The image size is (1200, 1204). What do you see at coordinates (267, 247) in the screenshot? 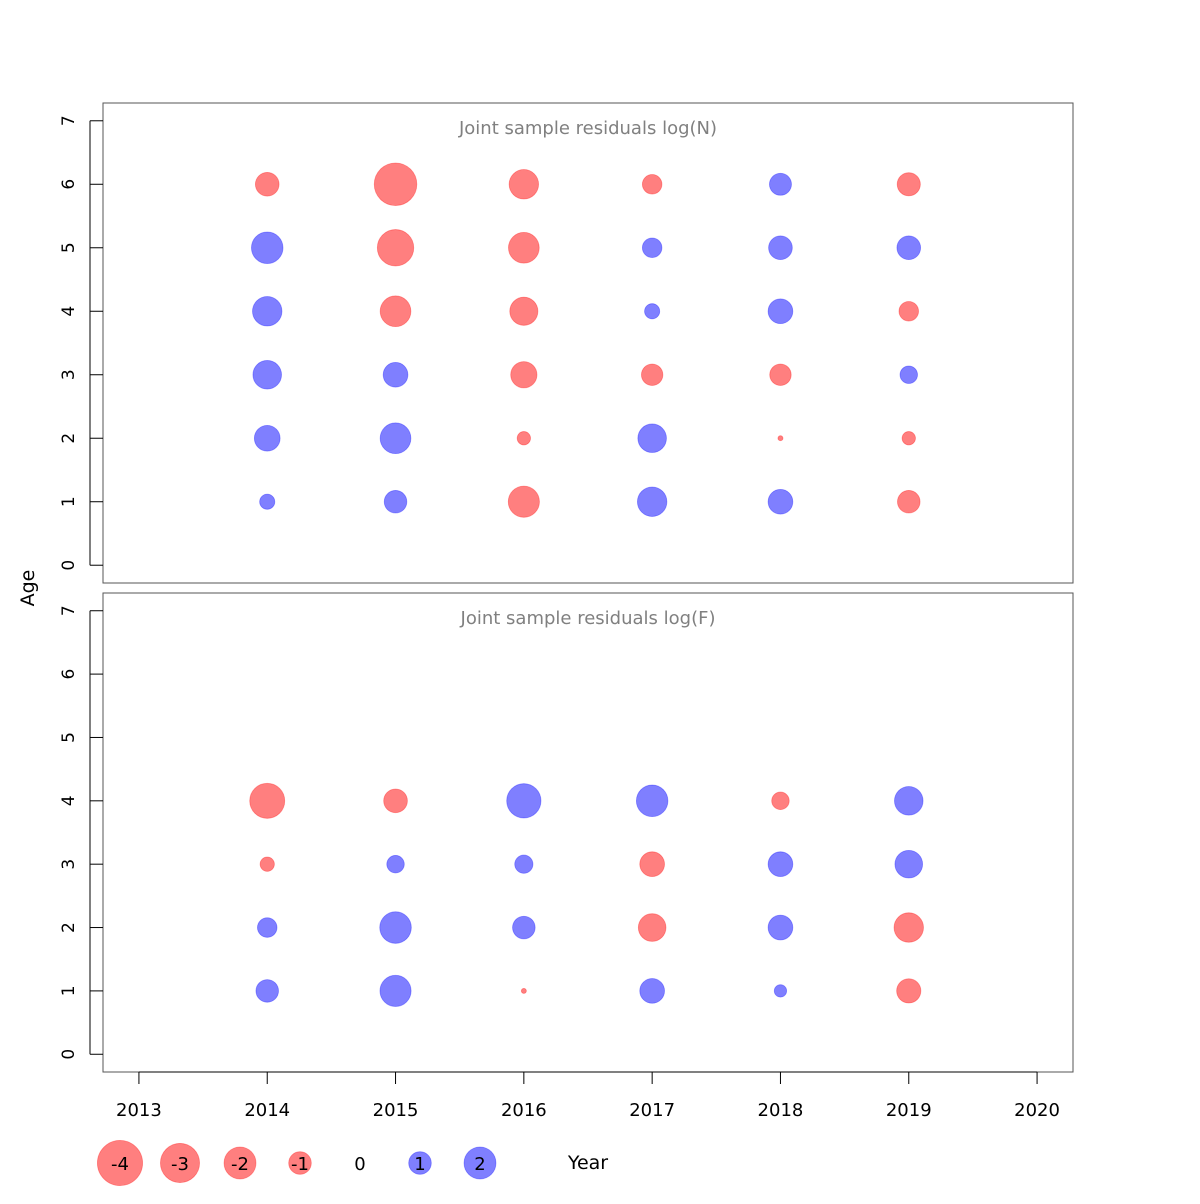
I see `bubble-2014-age5` at bounding box center [267, 247].